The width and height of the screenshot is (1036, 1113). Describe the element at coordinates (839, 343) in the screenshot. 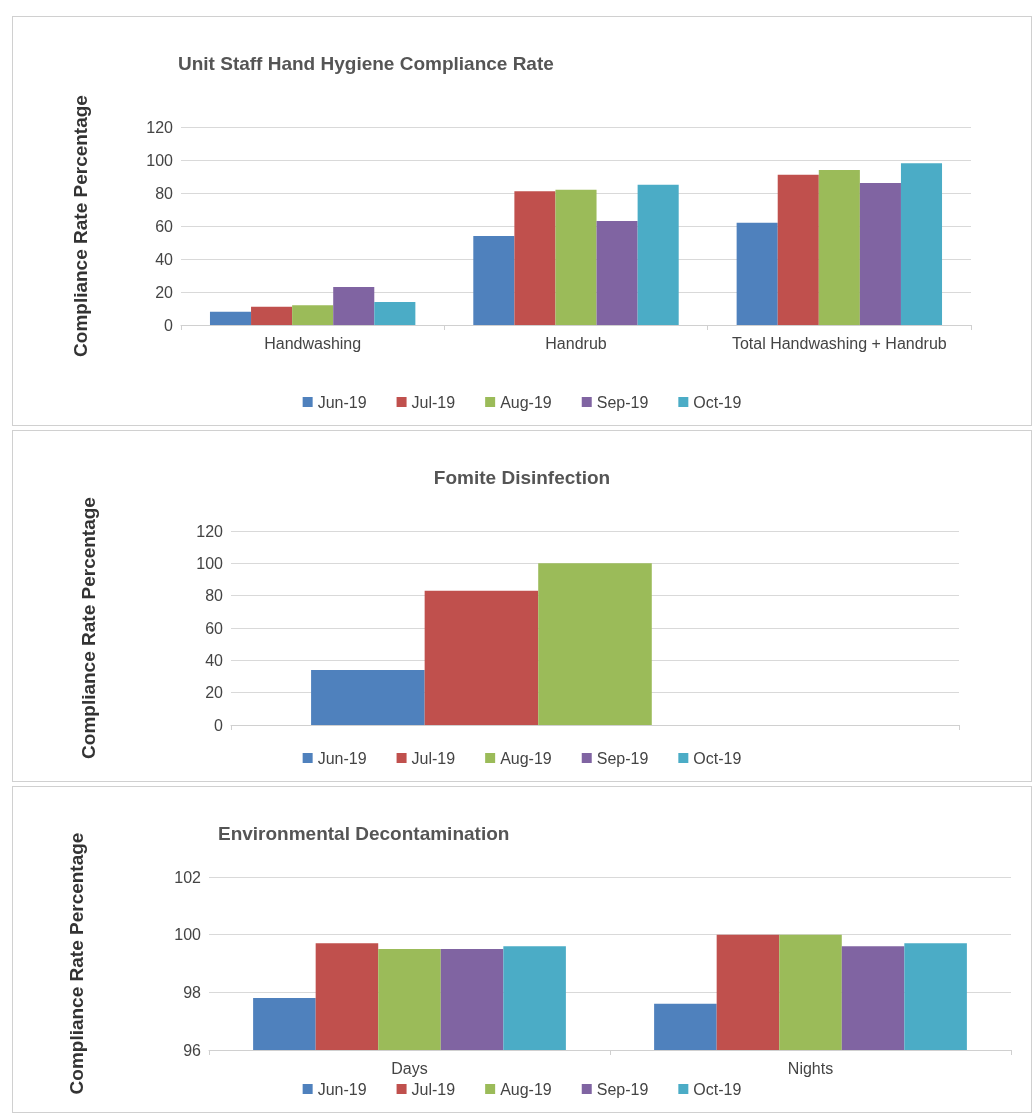

I see `x-tick-label: Total Handwashing + Handrub` at that location.